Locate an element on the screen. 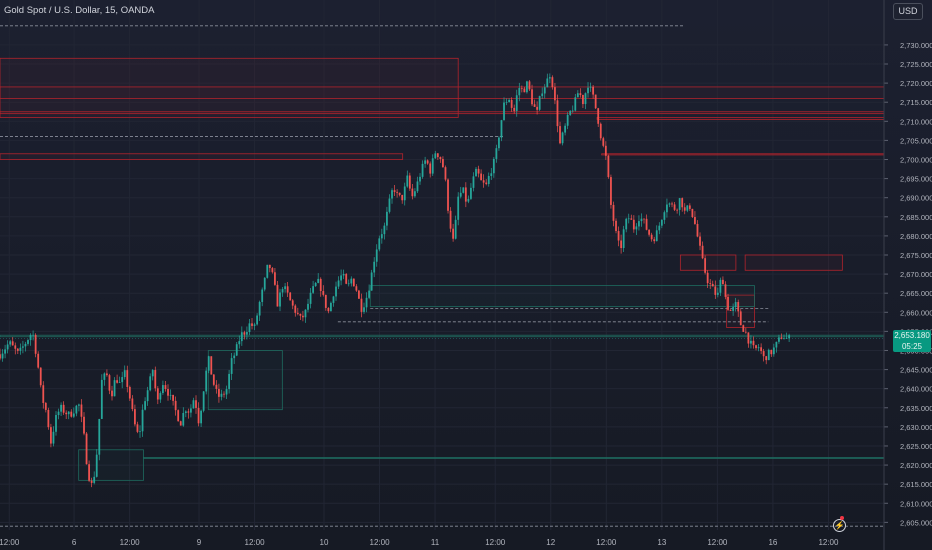  price-tick-label: 2,690.000 is located at coordinates (916, 198).